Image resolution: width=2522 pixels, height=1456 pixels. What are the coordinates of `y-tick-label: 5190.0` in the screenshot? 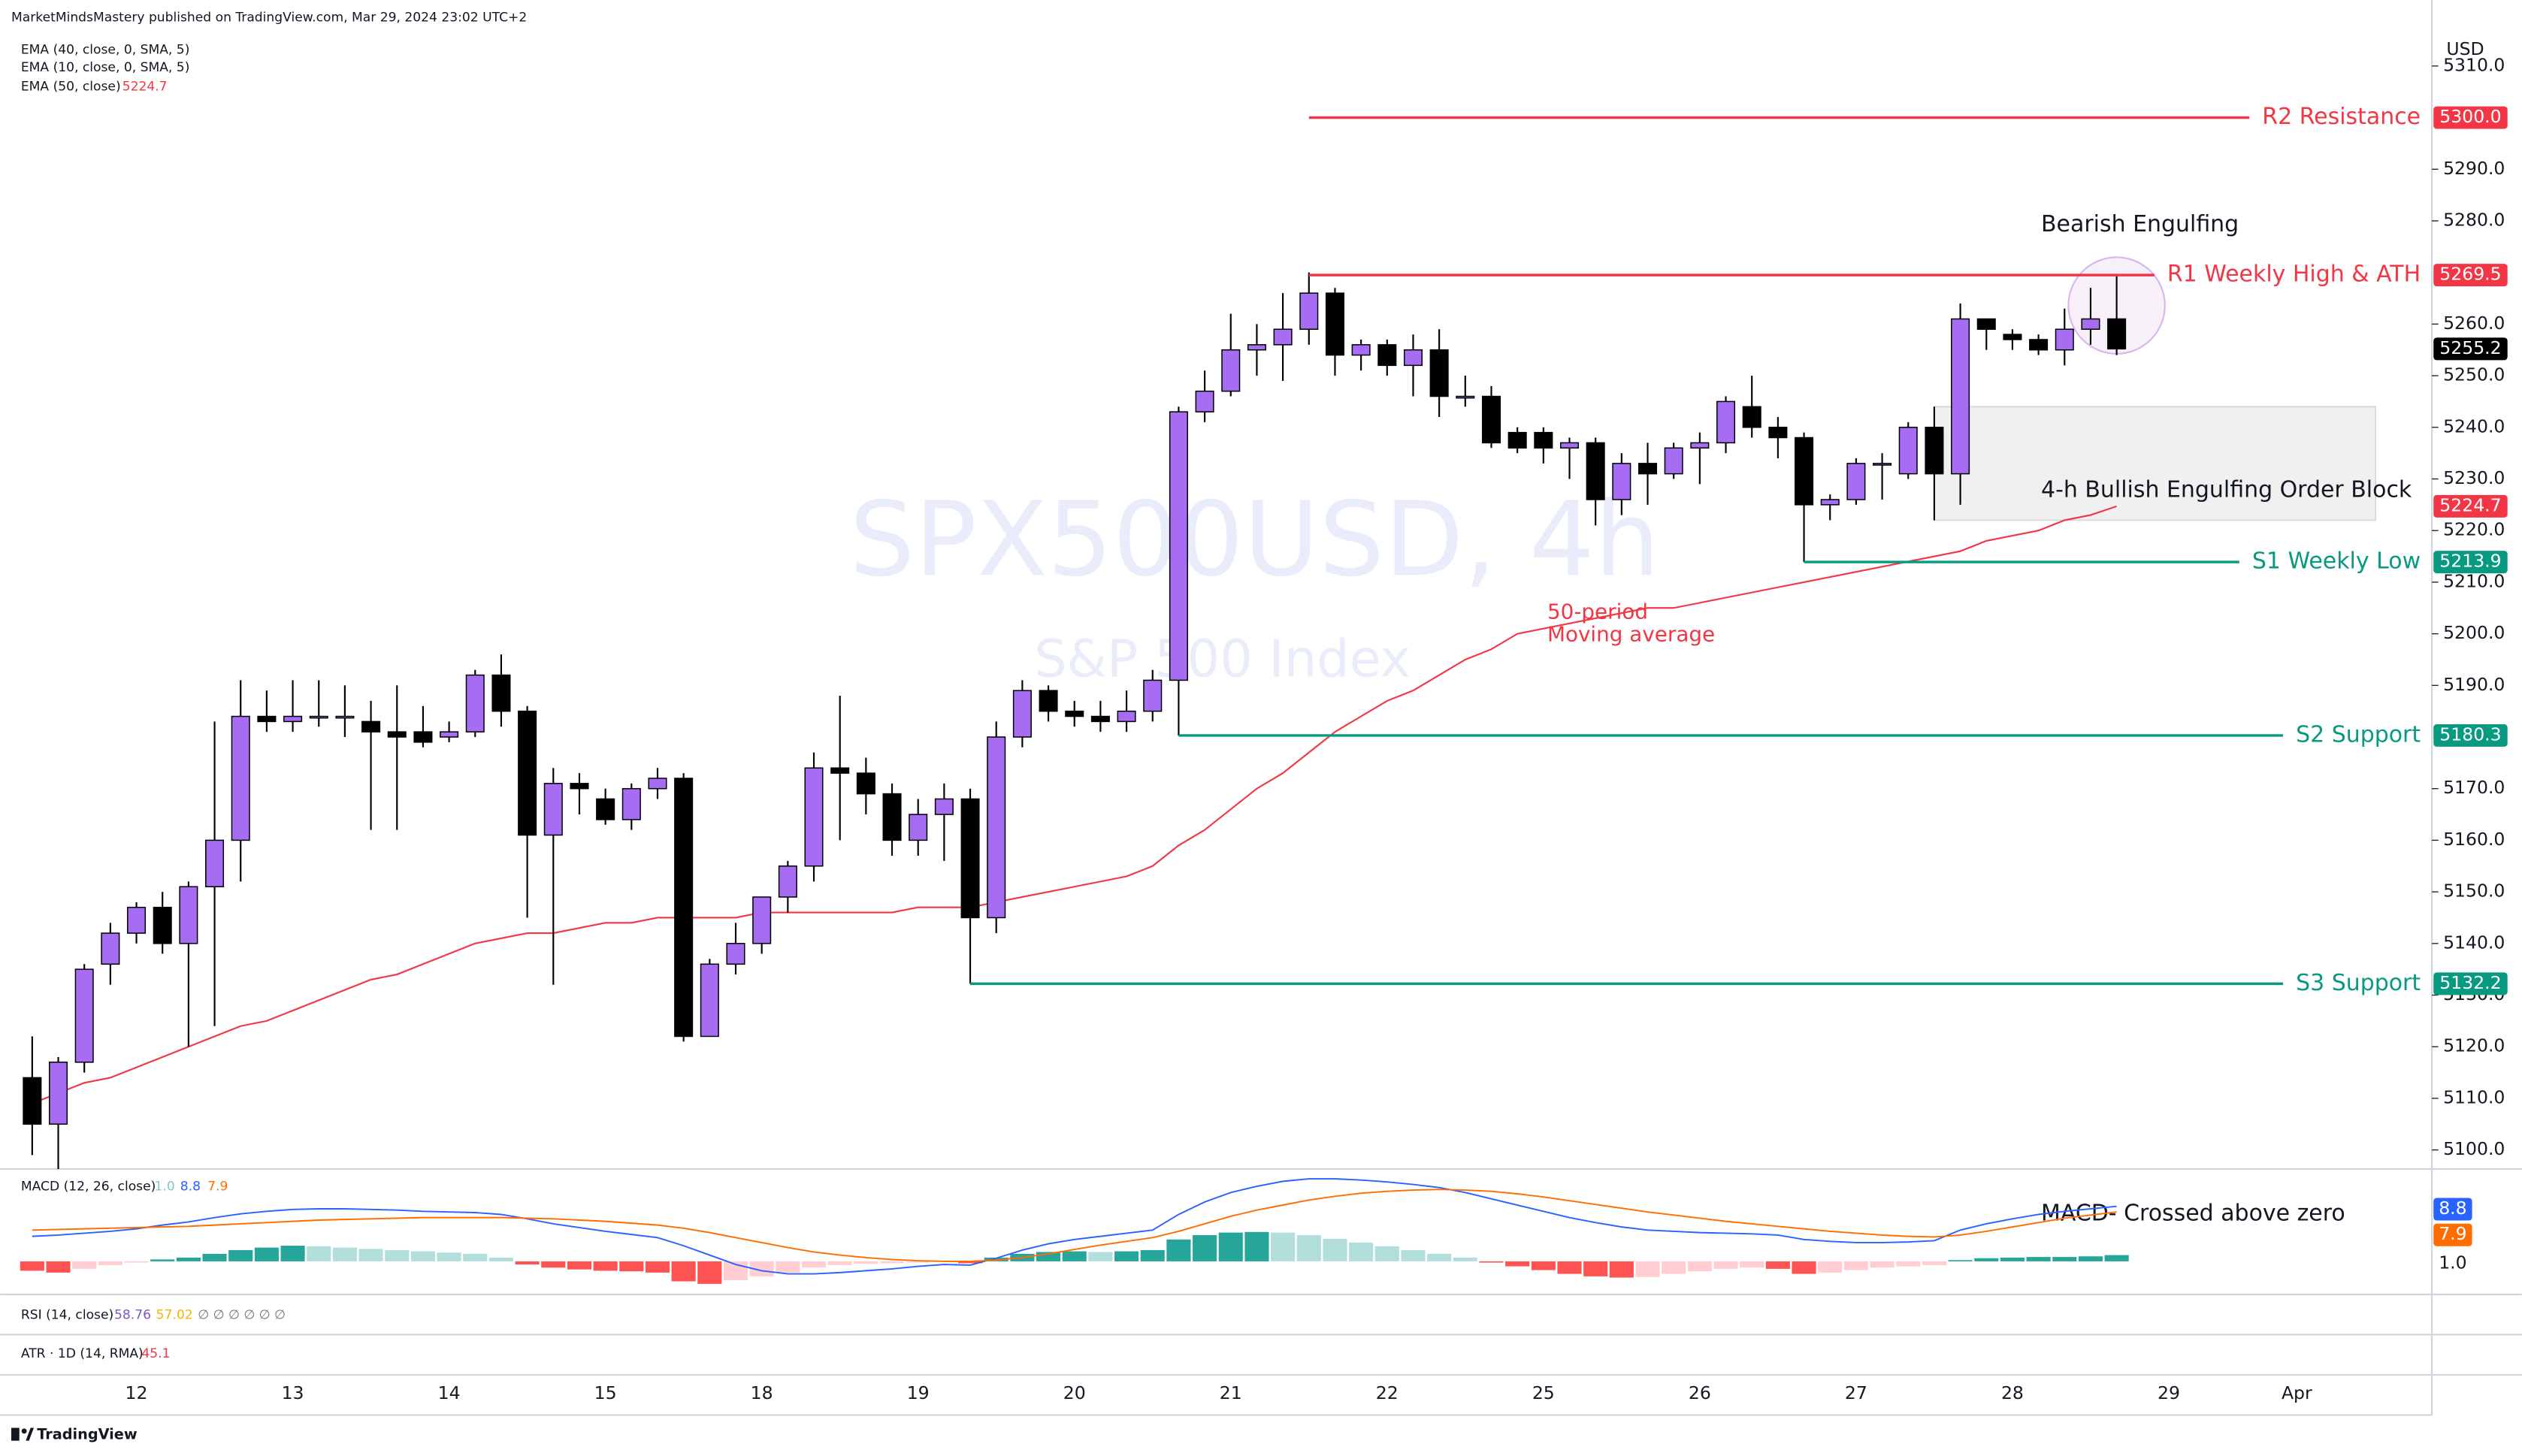 It's located at (2474, 684).